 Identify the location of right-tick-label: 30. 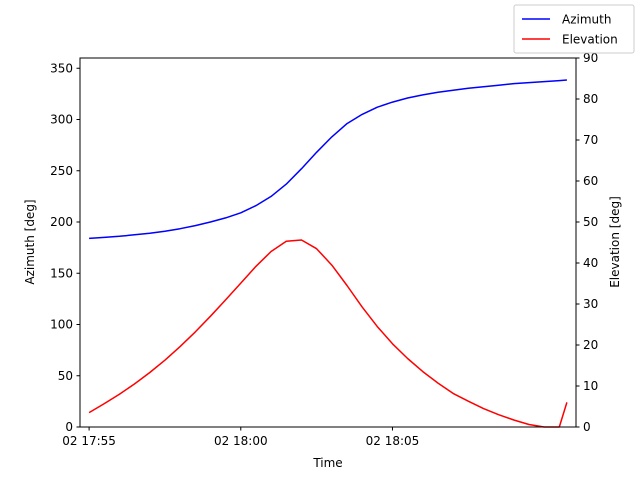
(590, 304).